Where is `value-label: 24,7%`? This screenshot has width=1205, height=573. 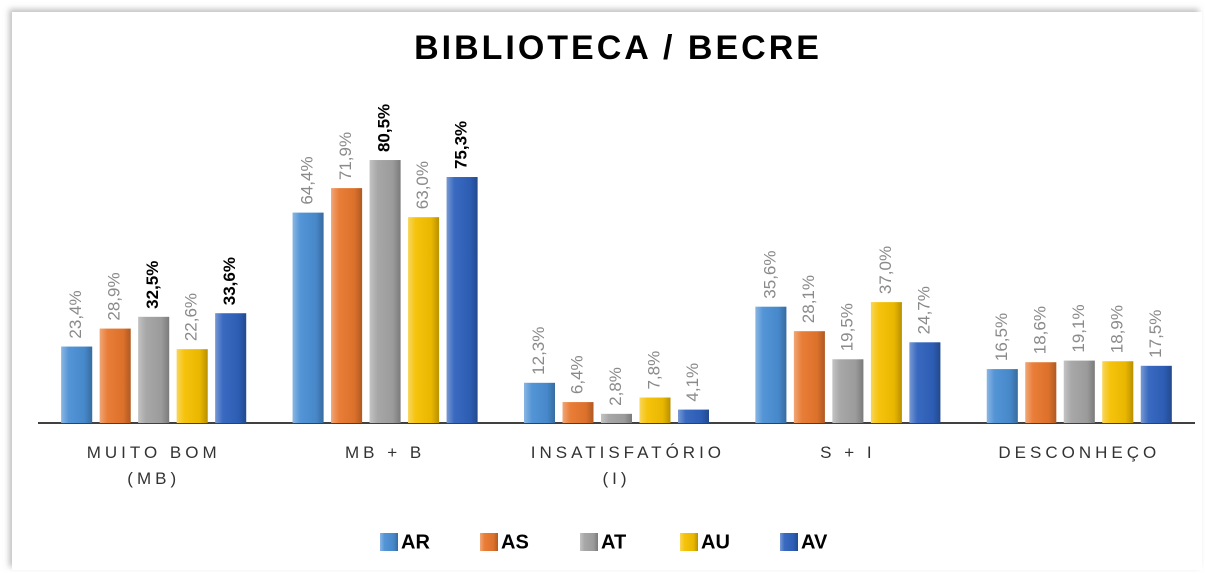
value-label: 24,7% is located at coordinates (923, 310).